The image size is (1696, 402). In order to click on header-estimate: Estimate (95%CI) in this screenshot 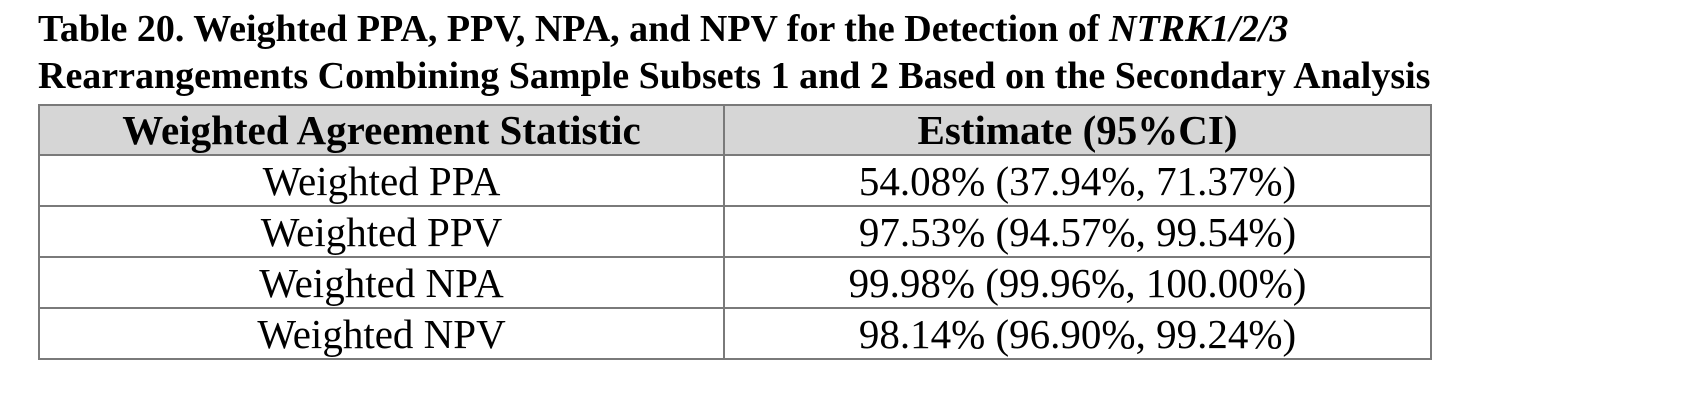, I will do `click(1077, 130)`.